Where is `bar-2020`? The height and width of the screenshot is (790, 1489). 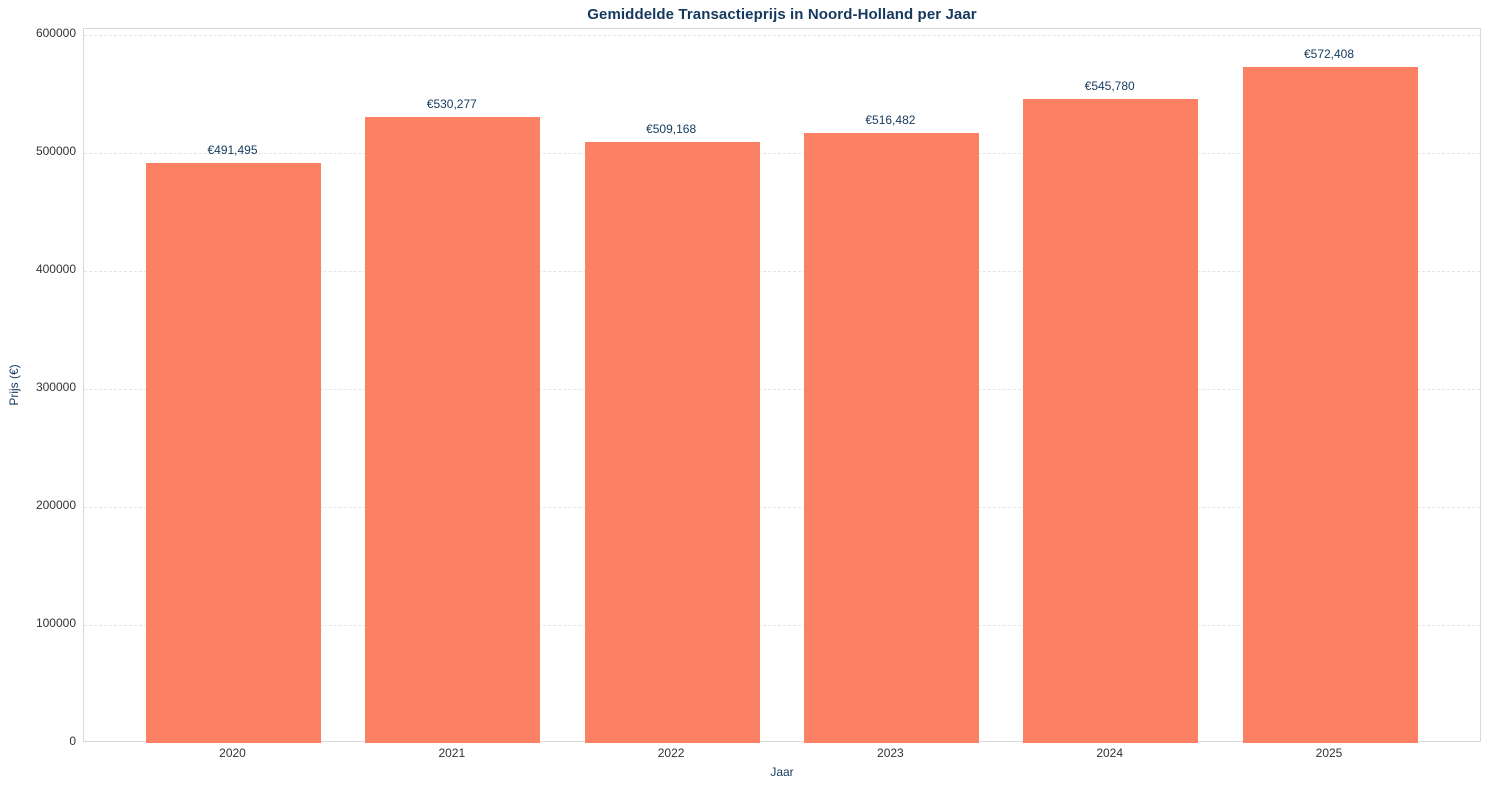
bar-2020 is located at coordinates (233, 452).